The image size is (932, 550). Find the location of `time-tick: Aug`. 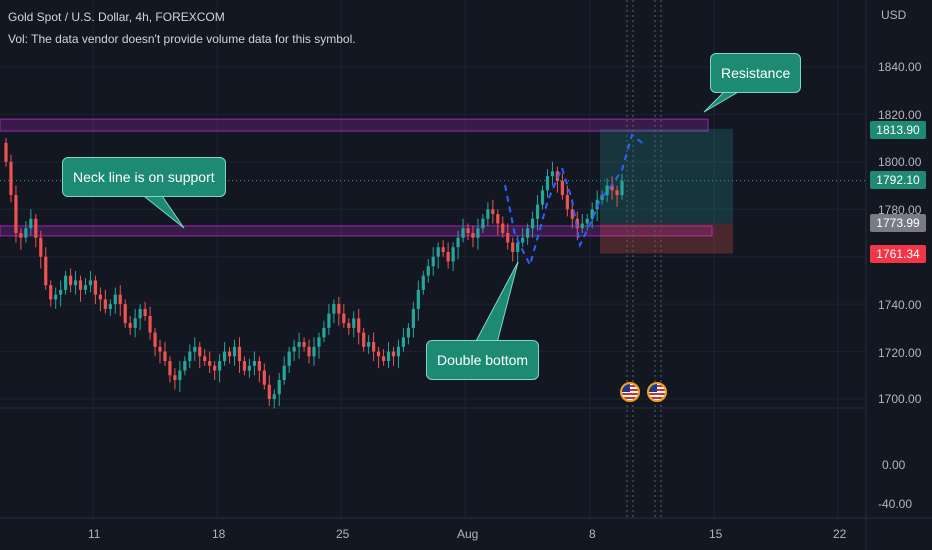

time-tick: Aug is located at coordinates (468, 534).